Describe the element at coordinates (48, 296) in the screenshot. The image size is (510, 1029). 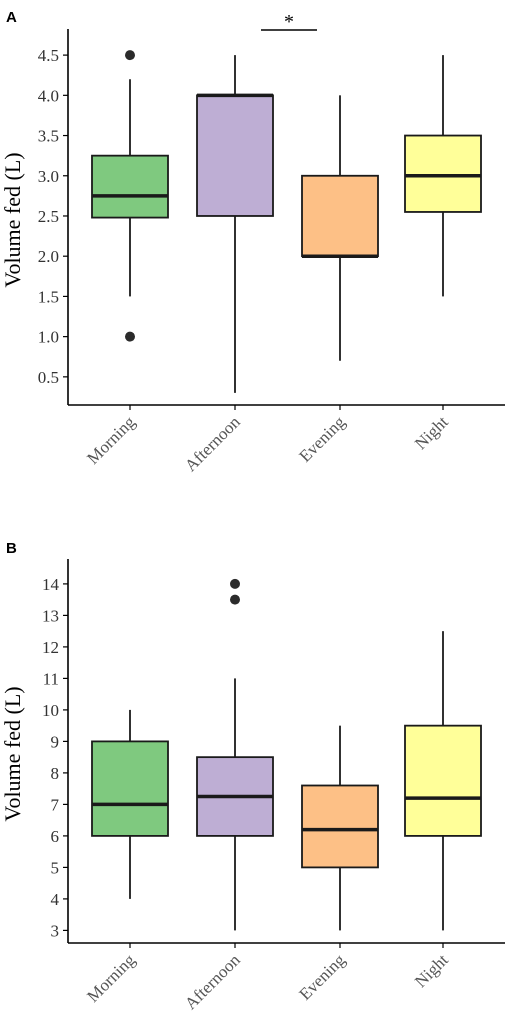
I see `y-tick-label: 1.5` at that location.